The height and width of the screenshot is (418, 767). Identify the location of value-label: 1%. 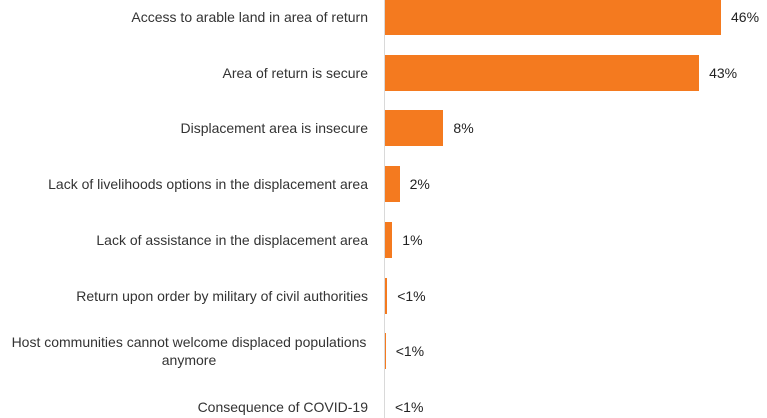
(412, 240).